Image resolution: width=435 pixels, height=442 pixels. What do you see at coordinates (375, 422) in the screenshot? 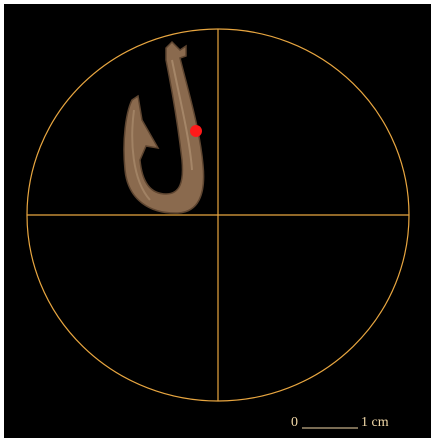
I see `scale-end-label: 1 cm` at bounding box center [375, 422].